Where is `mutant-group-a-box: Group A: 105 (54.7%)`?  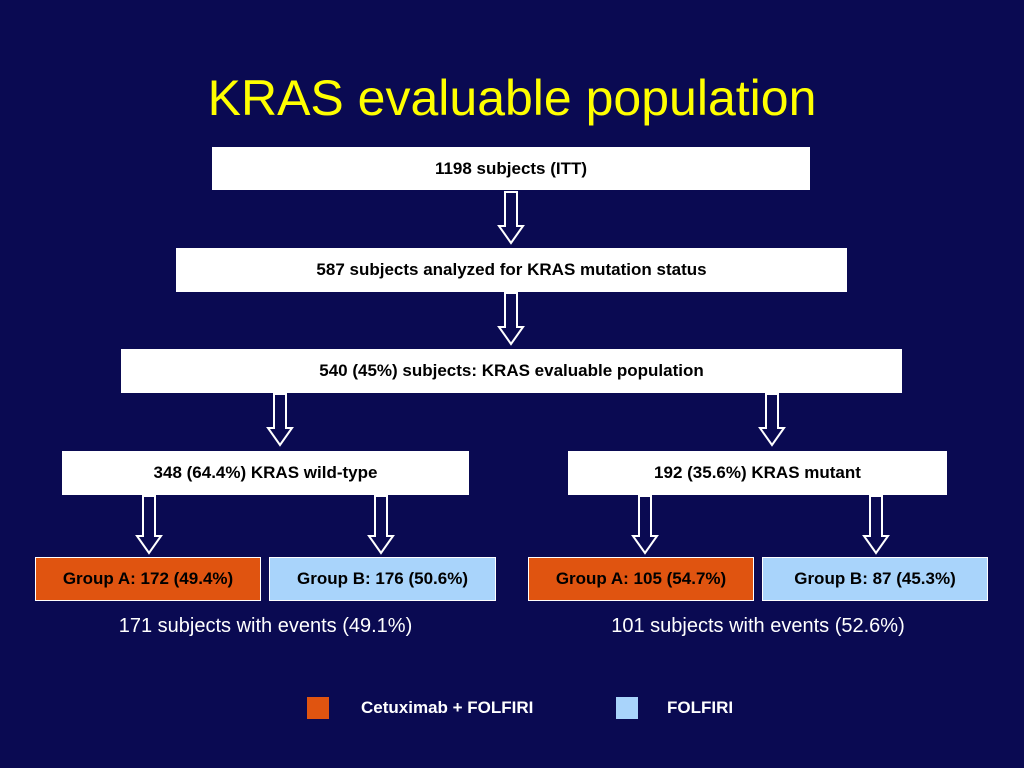 mutant-group-a-box: Group A: 105 (54.7%) is located at coordinates (641, 579).